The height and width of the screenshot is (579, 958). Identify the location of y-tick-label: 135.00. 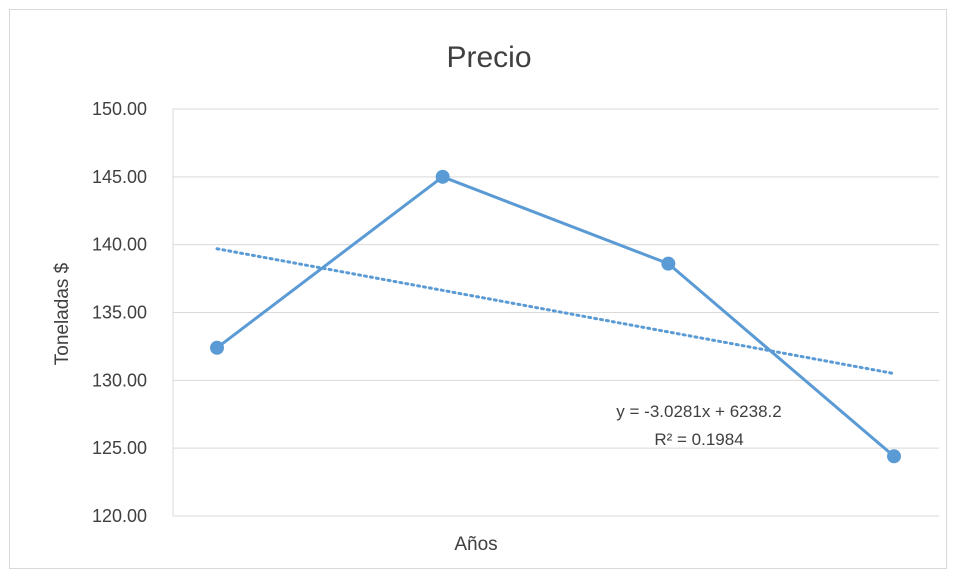
(119, 313).